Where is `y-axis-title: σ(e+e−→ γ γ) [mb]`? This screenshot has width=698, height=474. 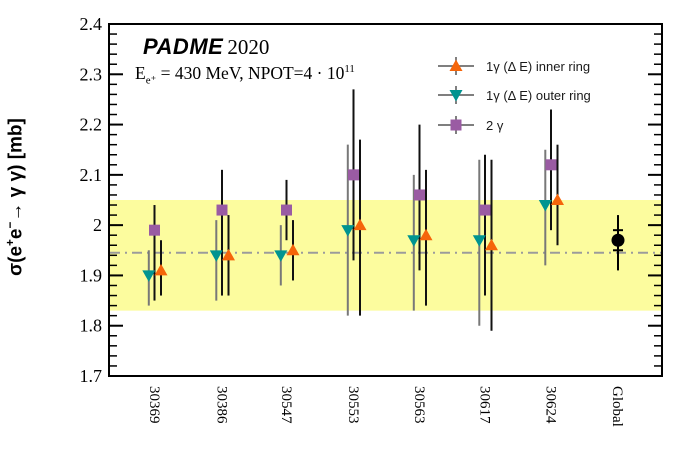
y-axis-title: σ(e+e−→ γ γ) [mb] is located at coordinates (17, 197).